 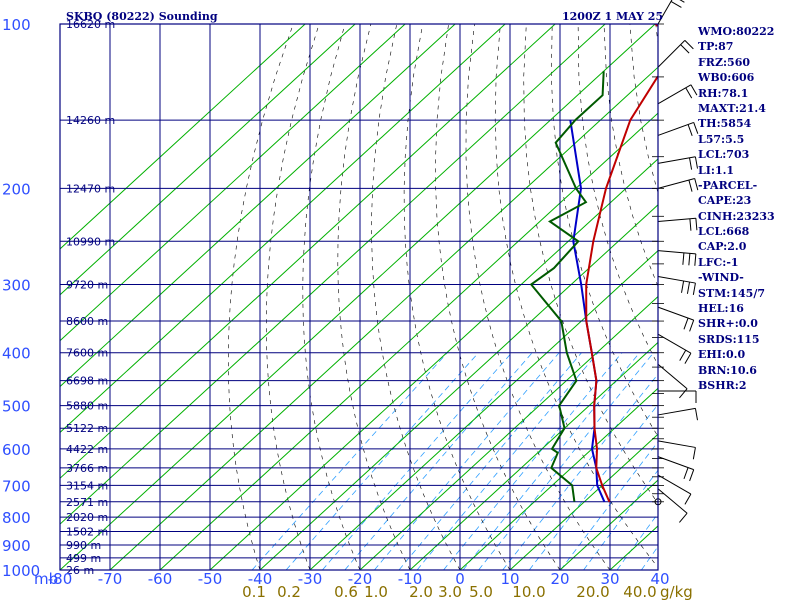 I want to click on stat-item: MAXT:21.4, so click(x=732, y=108).